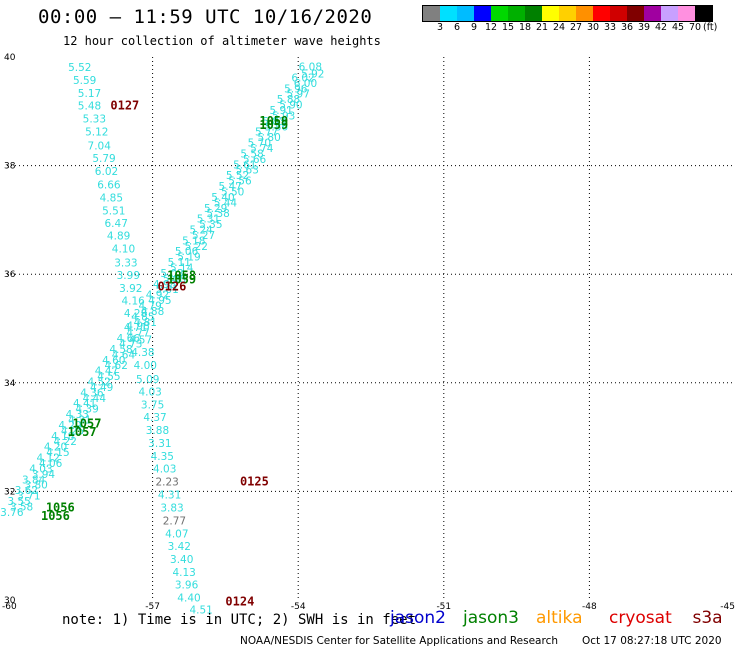 This screenshot has width=740, height=650. I want to click on swh-value-ascending: 4.03, so click(40, 469).